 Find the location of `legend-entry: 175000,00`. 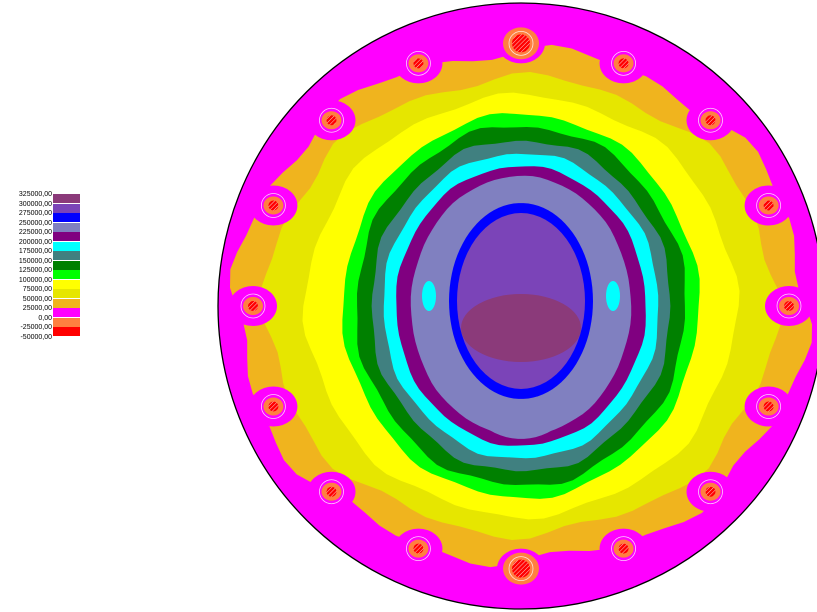

legend-entry: 175000,00 is located at coordinates (45, 253).